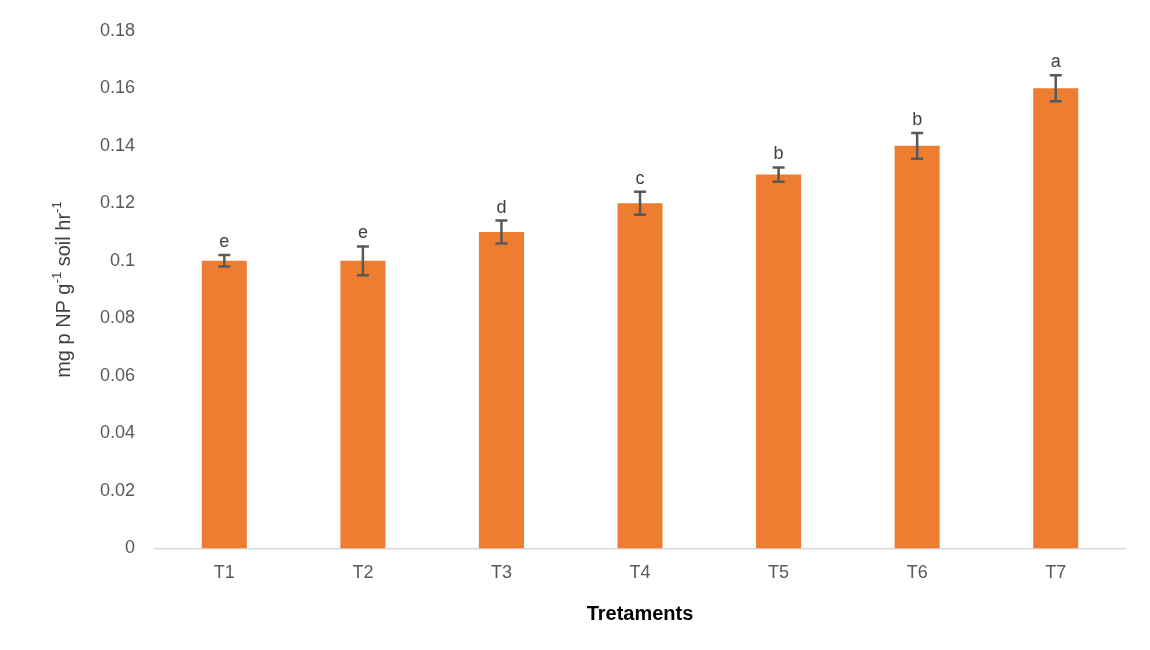  What do you see at coordinates (640, 177) in the screenshot?
I see `annotation: c` at bounding box center [640, 177].